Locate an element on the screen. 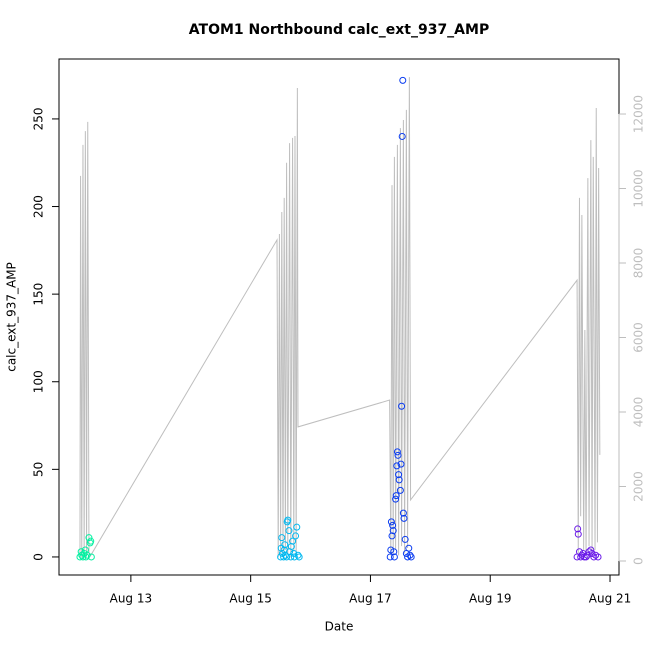  y-tick-label: 250 is located at coordinates (39, 118).